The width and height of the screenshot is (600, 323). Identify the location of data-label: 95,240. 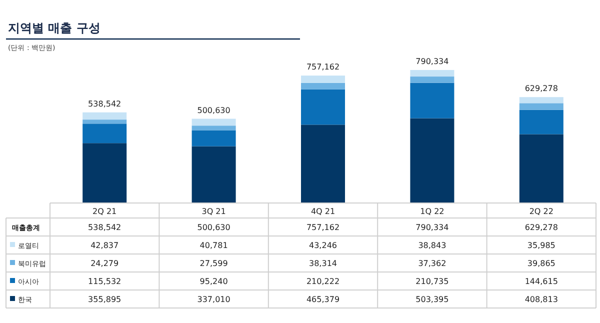
(214, 281).